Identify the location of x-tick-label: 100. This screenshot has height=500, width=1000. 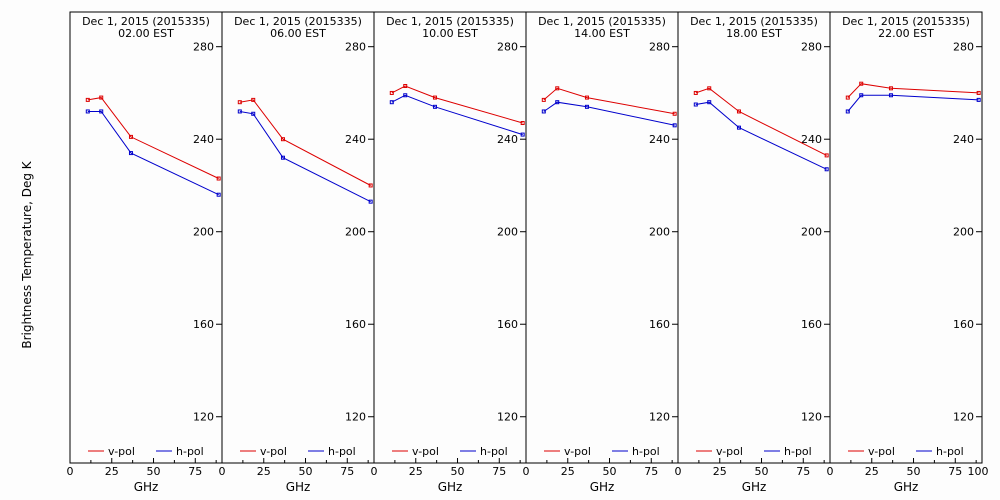
(978, 471).